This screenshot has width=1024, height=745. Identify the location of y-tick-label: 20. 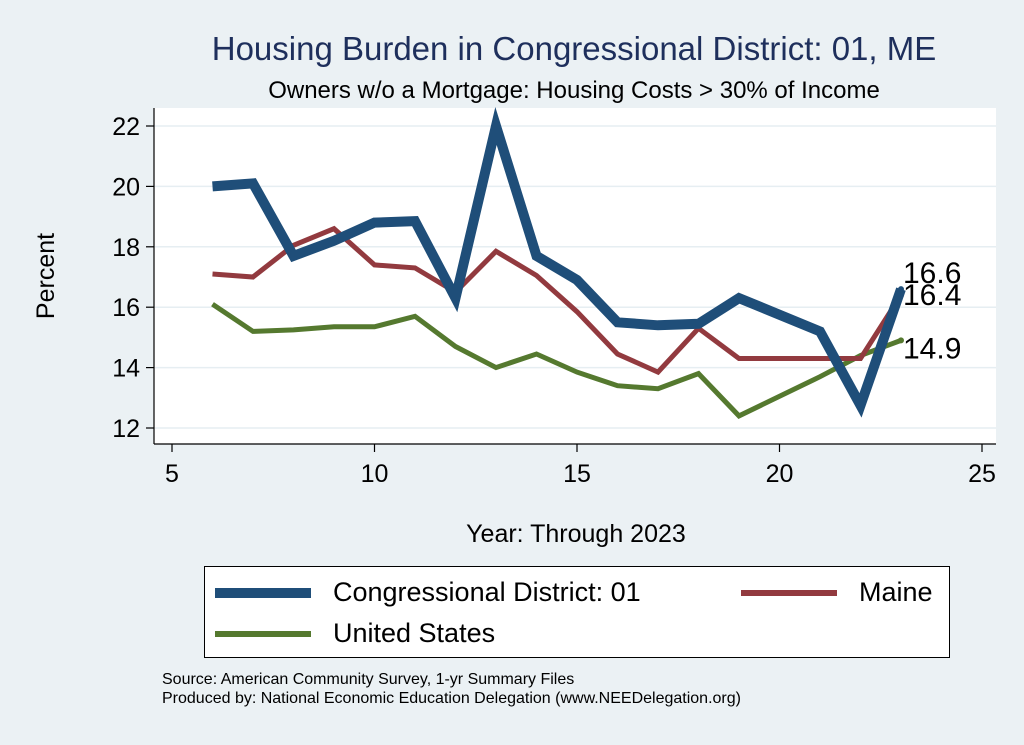
(126, 187).